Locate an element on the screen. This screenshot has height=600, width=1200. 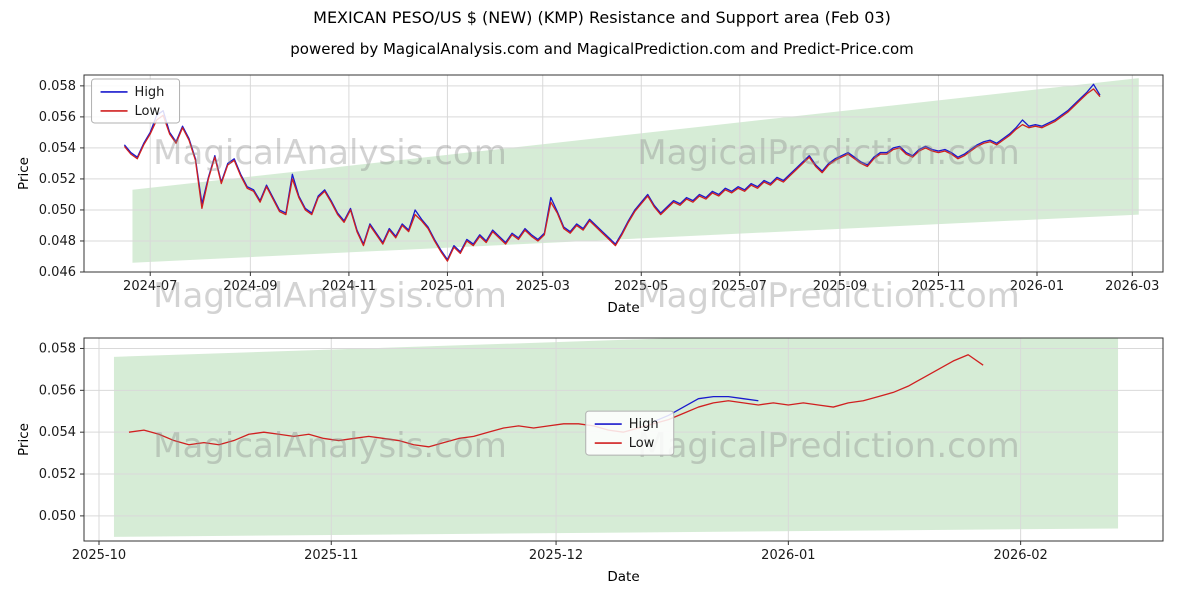
x-tick-label: 2025-09 is located at coordinates (840, 286).